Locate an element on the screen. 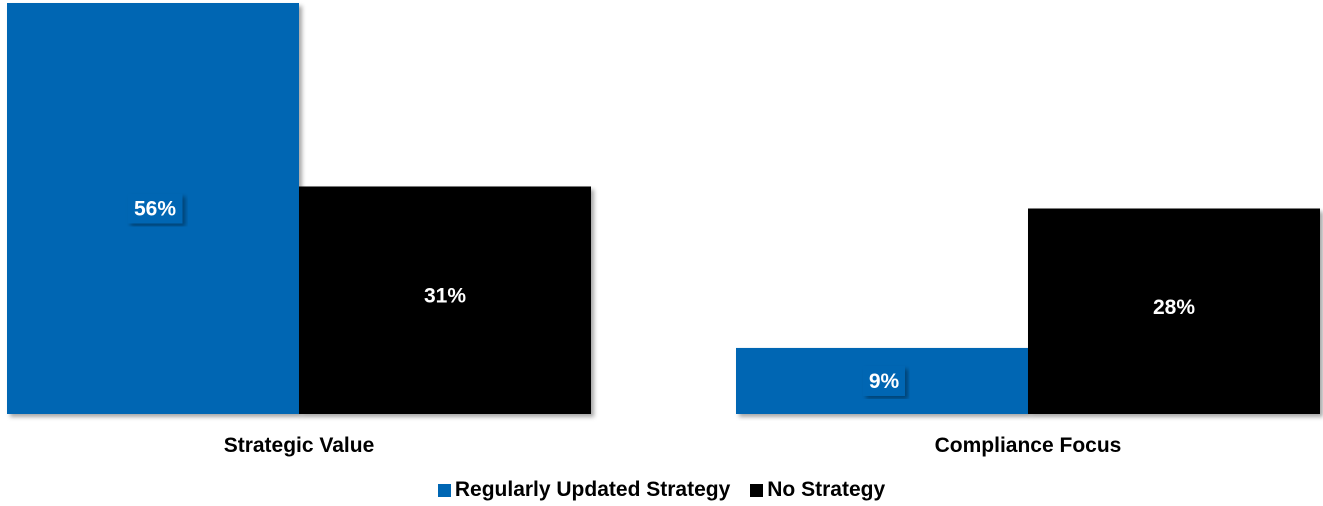  data-label-2-2: 28% is located at coordinates (1174, 307).